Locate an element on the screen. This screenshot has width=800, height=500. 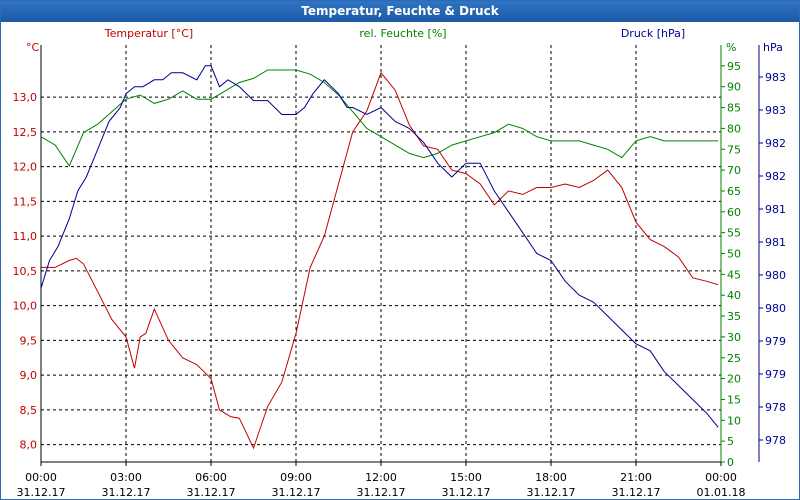
tick-label-humidity: 55 is located at coordinates (734, 233).